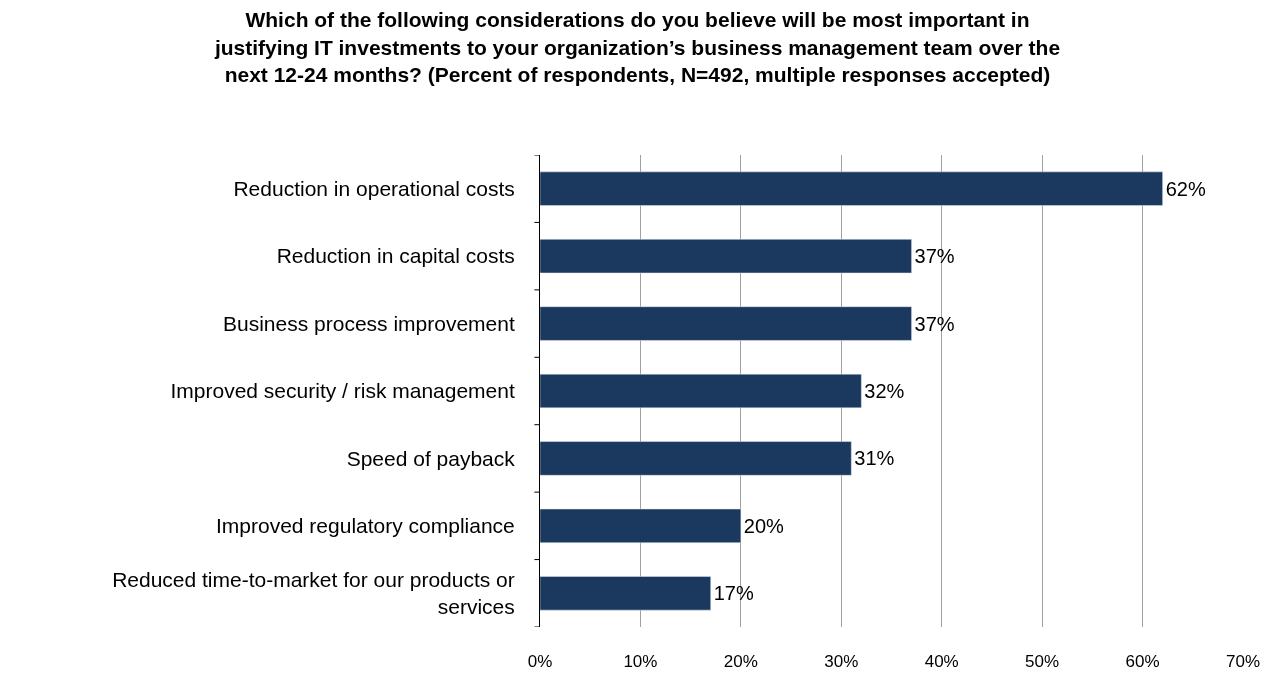  Describe the element at coordinates (313, 593) in the screenshot. I see `y-tick-label: Reduced time-to-market for our products or services` at that location.